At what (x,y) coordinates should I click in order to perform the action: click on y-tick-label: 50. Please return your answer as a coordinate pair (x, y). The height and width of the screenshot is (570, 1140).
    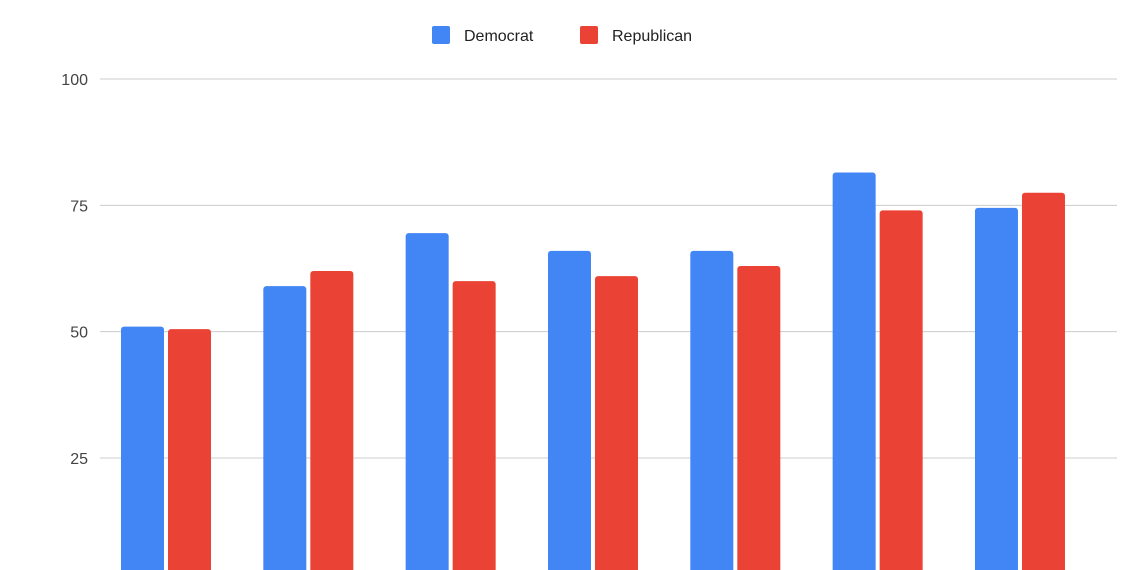
    Looking at the image, I should click on (79, 333).